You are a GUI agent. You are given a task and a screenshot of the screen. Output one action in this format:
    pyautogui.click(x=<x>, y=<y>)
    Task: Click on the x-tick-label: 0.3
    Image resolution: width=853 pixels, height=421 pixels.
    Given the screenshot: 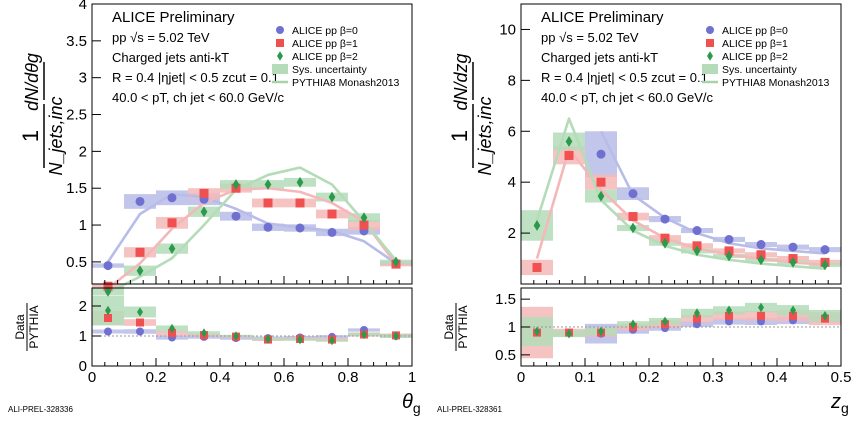 What is the action you would take?
    pyautogui.click(x=713, y=377)
    